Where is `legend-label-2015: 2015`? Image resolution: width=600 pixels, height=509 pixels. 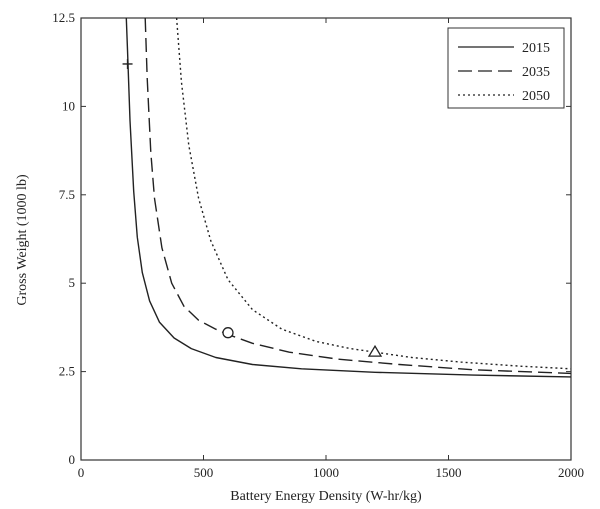
legend-label-2015: 2015 is located at coordinates (536, 48).